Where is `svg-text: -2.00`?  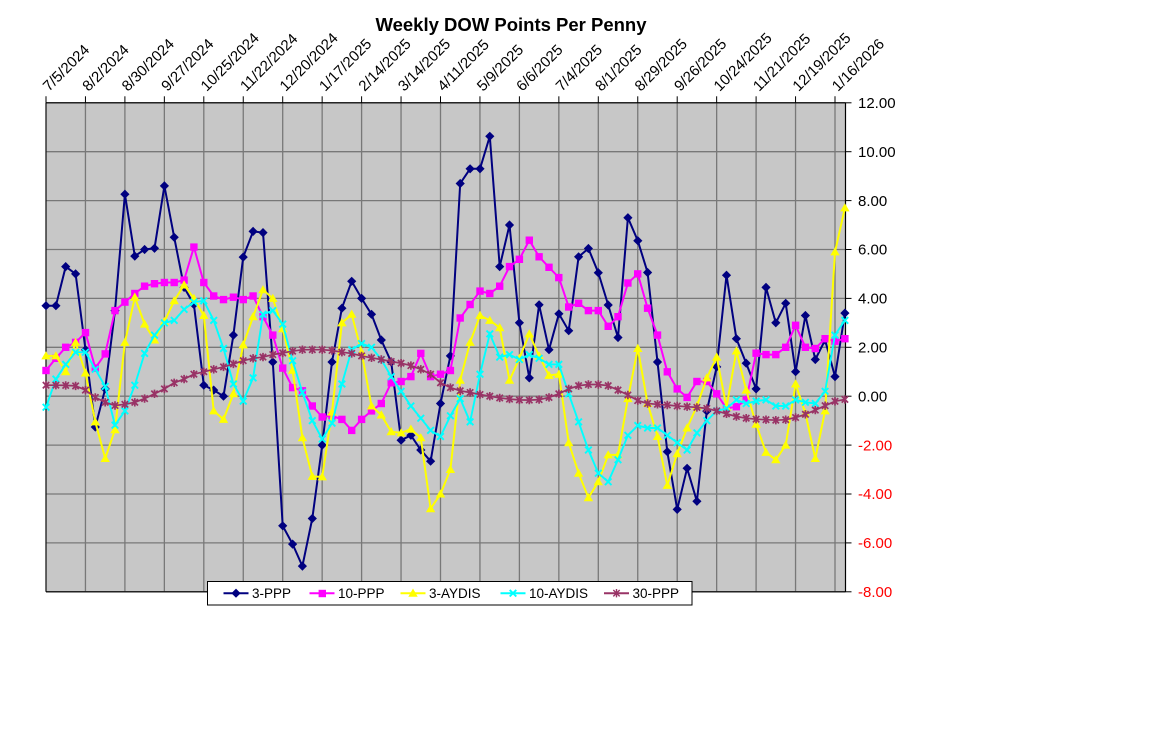
svg-text: -2.00 is located at coordinates (875, 445).